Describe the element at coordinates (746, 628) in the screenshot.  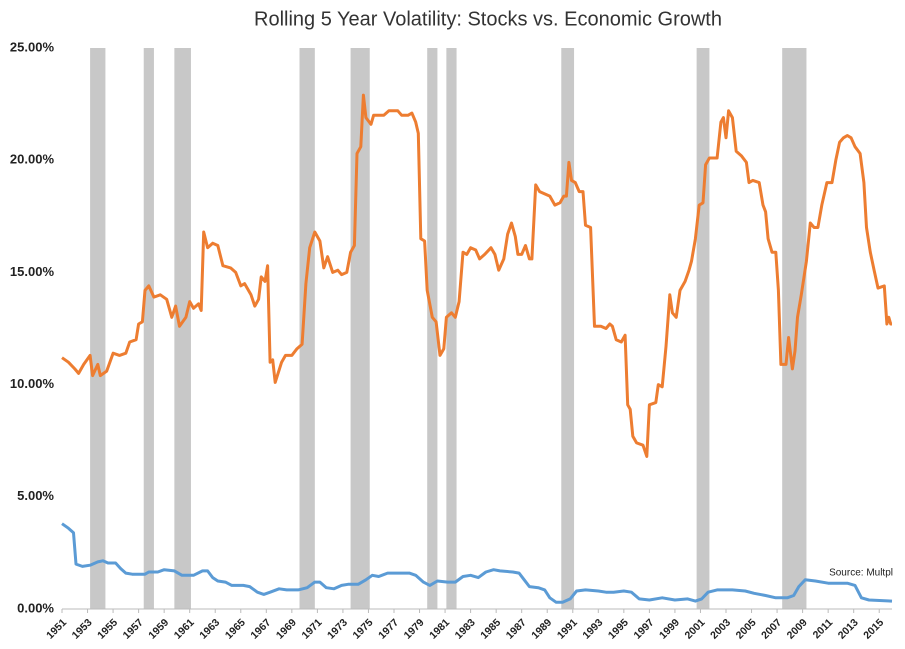
I see `x-tick-label: 2005` at that location.